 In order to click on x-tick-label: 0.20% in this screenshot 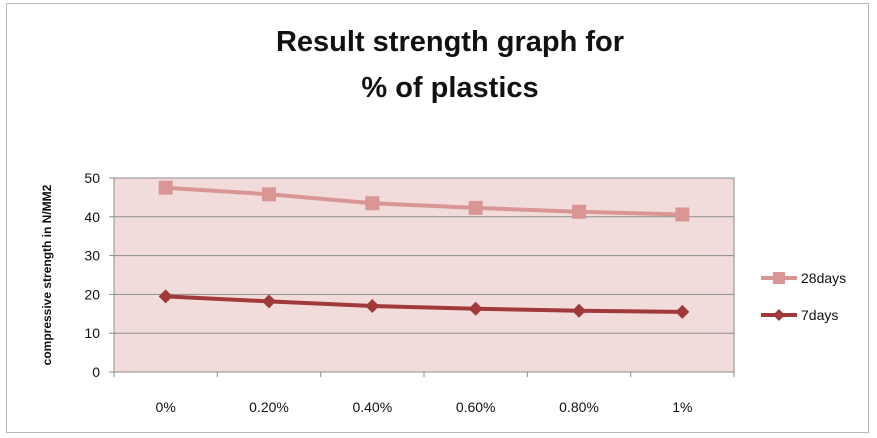, I will do `click(269, 407)`.